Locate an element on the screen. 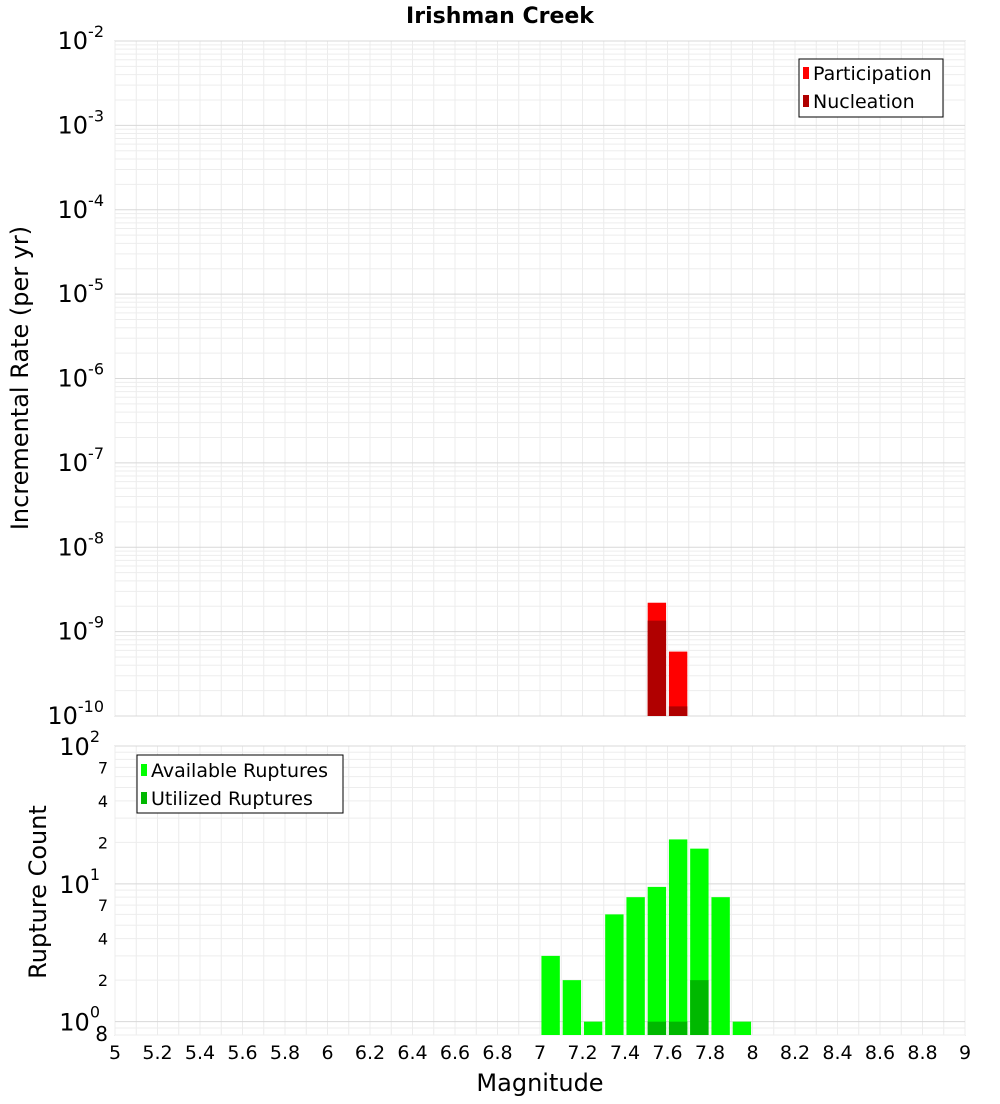 This screenshot has width=1000, height=1104. rupture-legend: Available Ruptures Utilized Ruptures is located at coordinates (240, 784).